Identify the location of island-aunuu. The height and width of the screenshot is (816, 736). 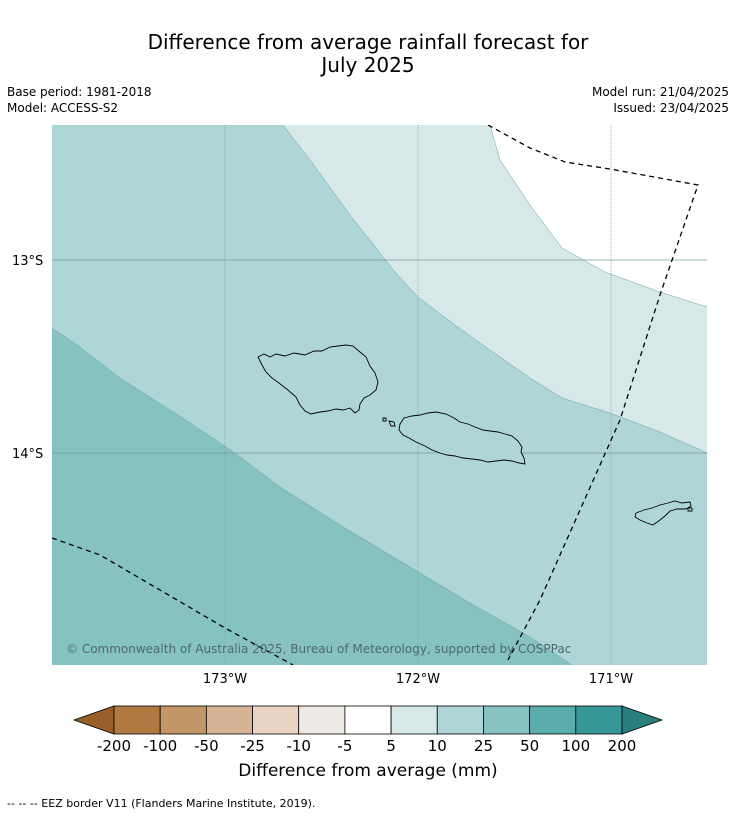
(690, 509).